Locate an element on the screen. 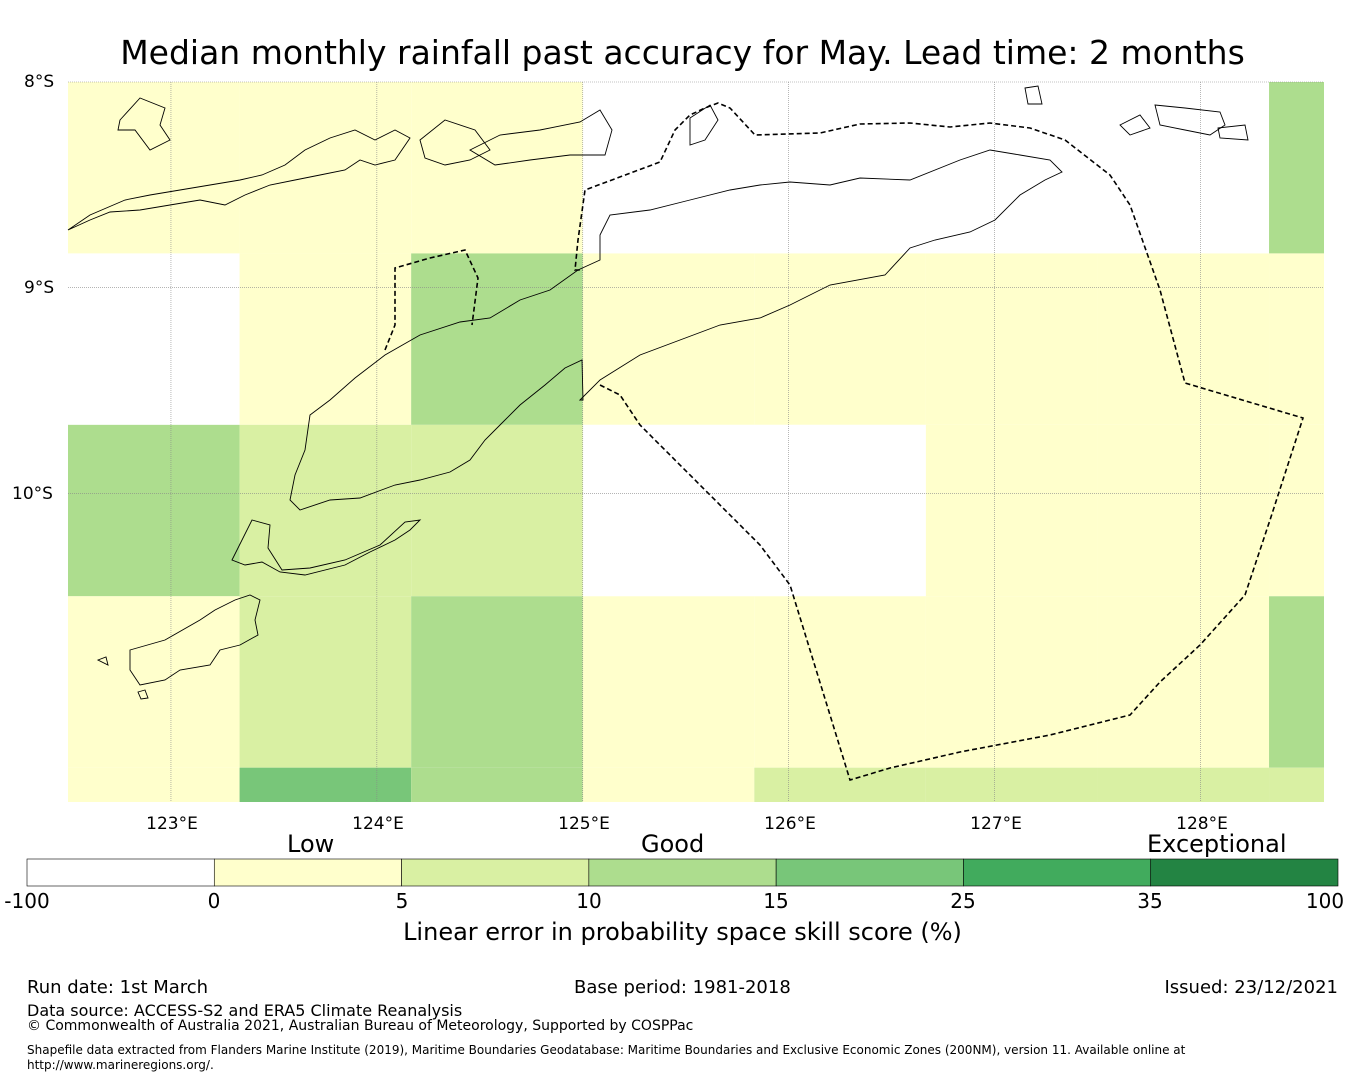 This screenshot has height=1080, width=1365. colorbar is located at coordinates (682, 872).